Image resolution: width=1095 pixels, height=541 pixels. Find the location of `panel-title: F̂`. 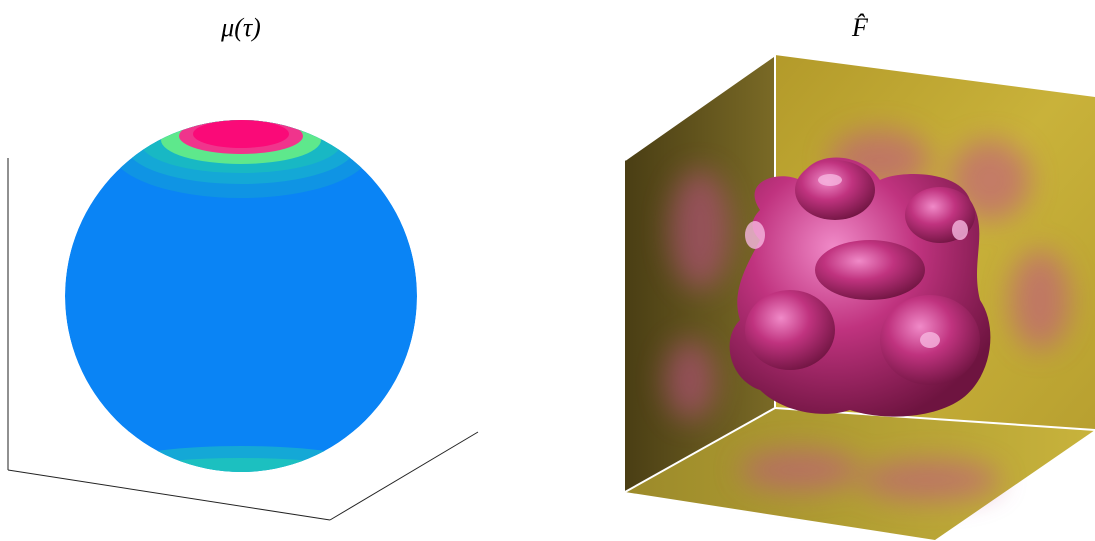

panel-title: F̂ is located at coordinates (860, 27).